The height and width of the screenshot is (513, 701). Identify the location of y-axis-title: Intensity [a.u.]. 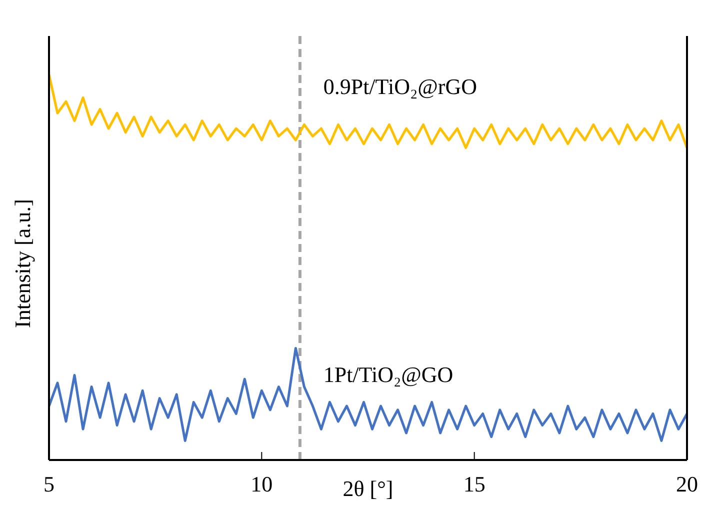
(22, 263).